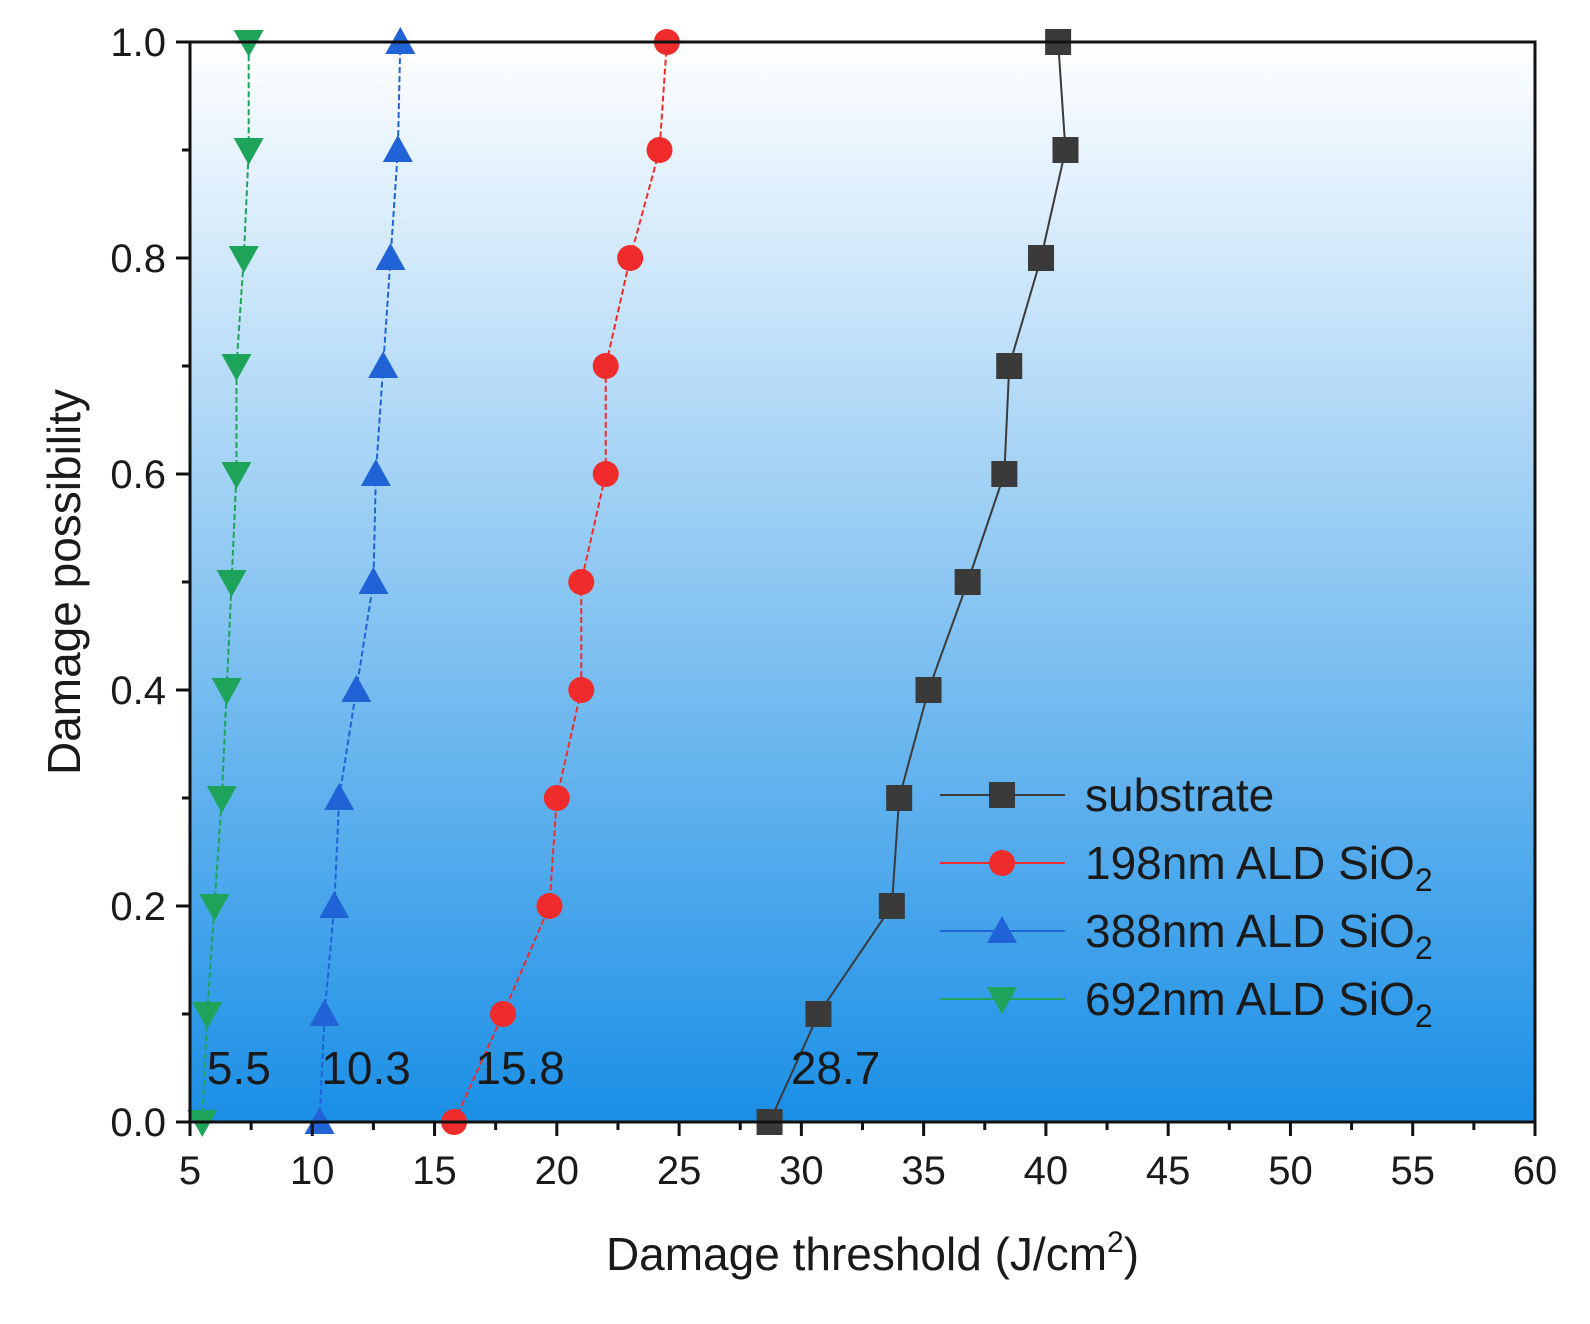  I want to click on annotation-layer: 5.5 10.3 15.8 28.7, so click(543, 1068).